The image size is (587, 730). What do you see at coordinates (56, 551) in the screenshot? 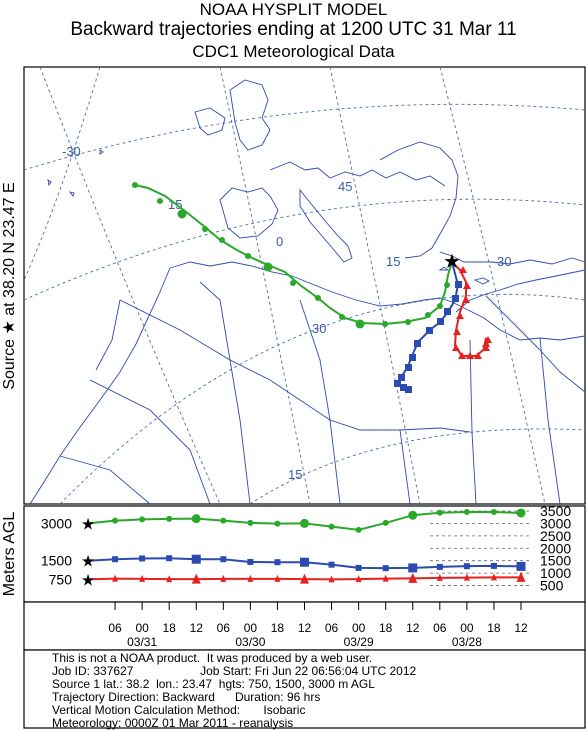
I see `left-y-ticks: 750 1500 3000` at bounding box center [56, 551].